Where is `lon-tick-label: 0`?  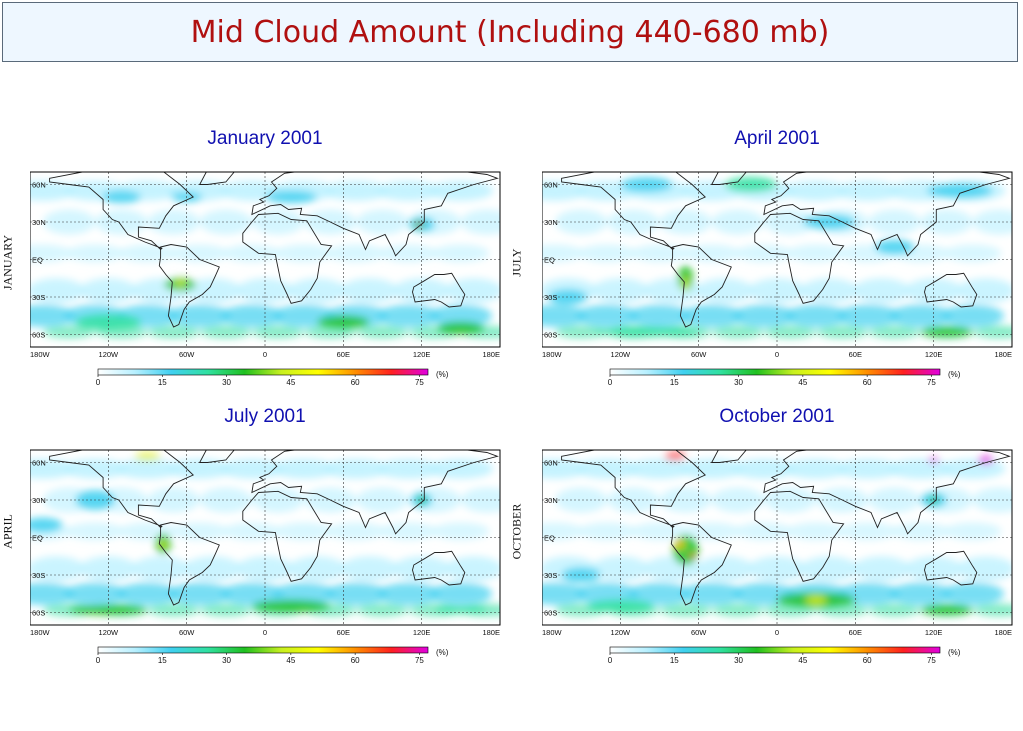
lon-tick-label: 0 is located at coordinates (265, 354).